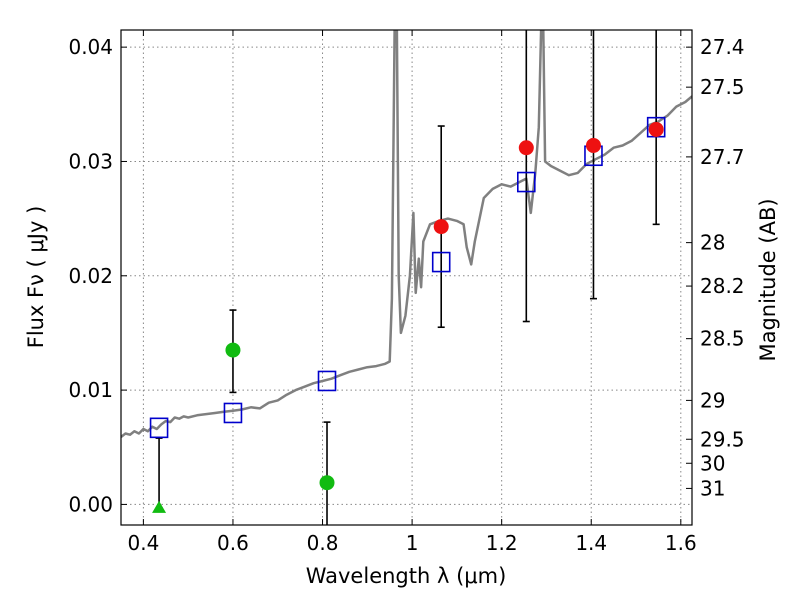 This screenshot has height=600, width=800. What do you see at coordinates (36, 277) in the screenshot?
I see `y-axis-label: Flux Fν ( μJy )` at bounding box center [36, 277].